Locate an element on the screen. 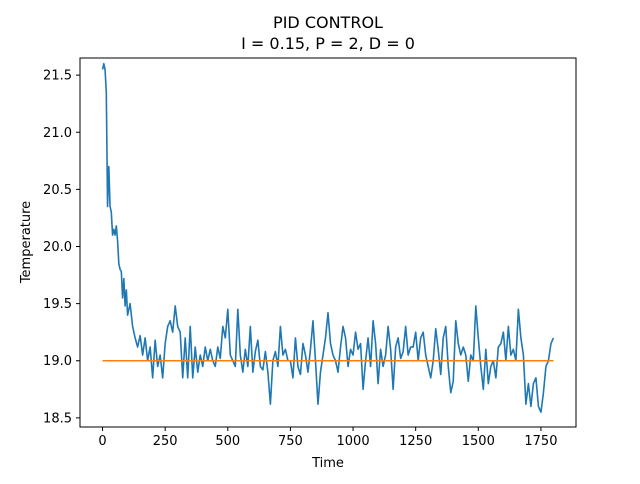 The width and height of the screenshot is (640, 484). x-tick-label: 1500 is located at coordinates (478, 441).